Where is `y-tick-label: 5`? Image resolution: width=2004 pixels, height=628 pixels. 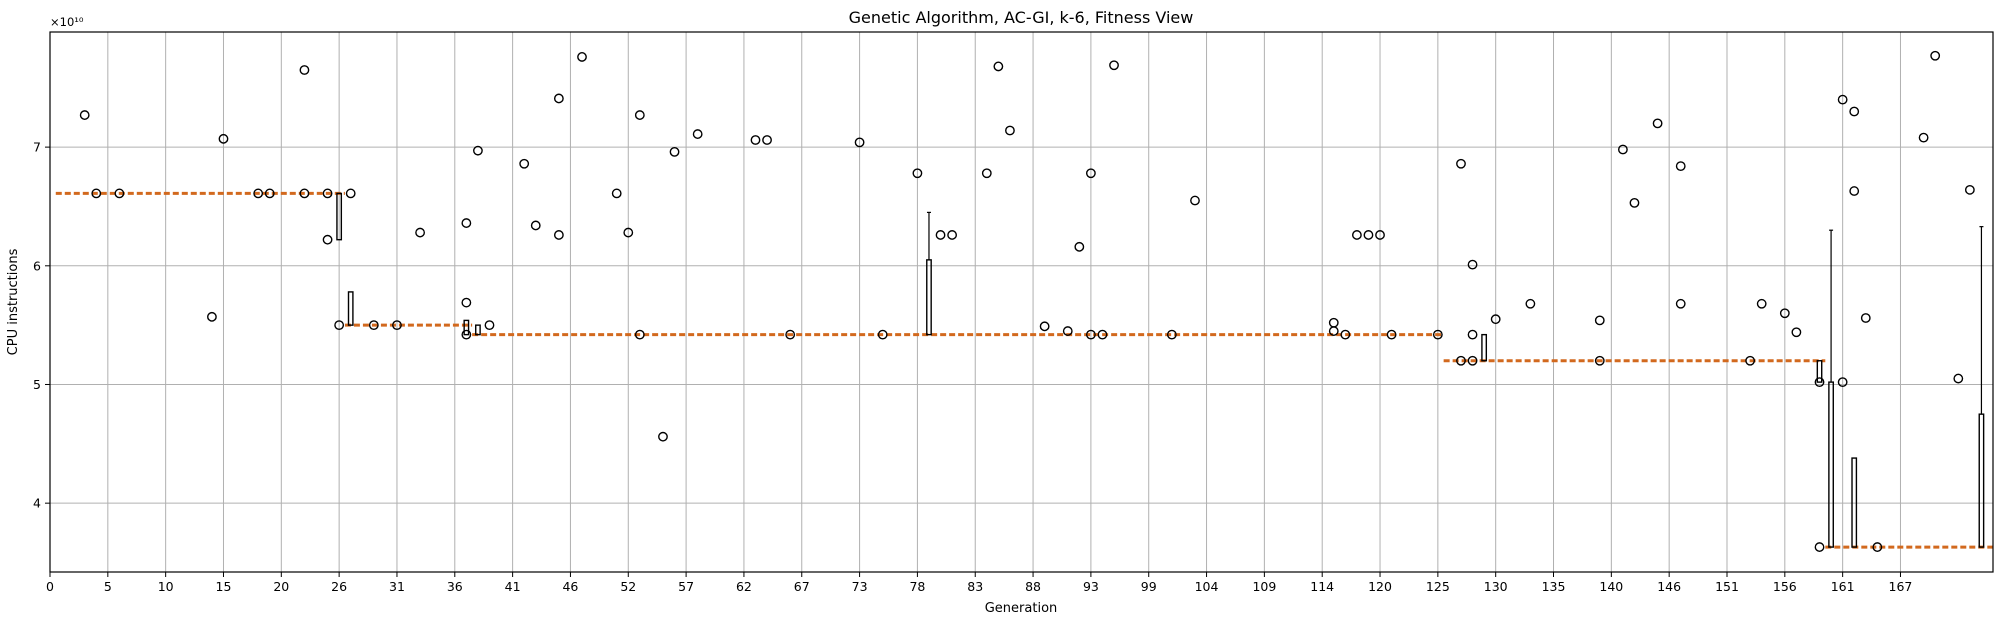
y-tick-label: 5 is located at coordinates (37, 384).